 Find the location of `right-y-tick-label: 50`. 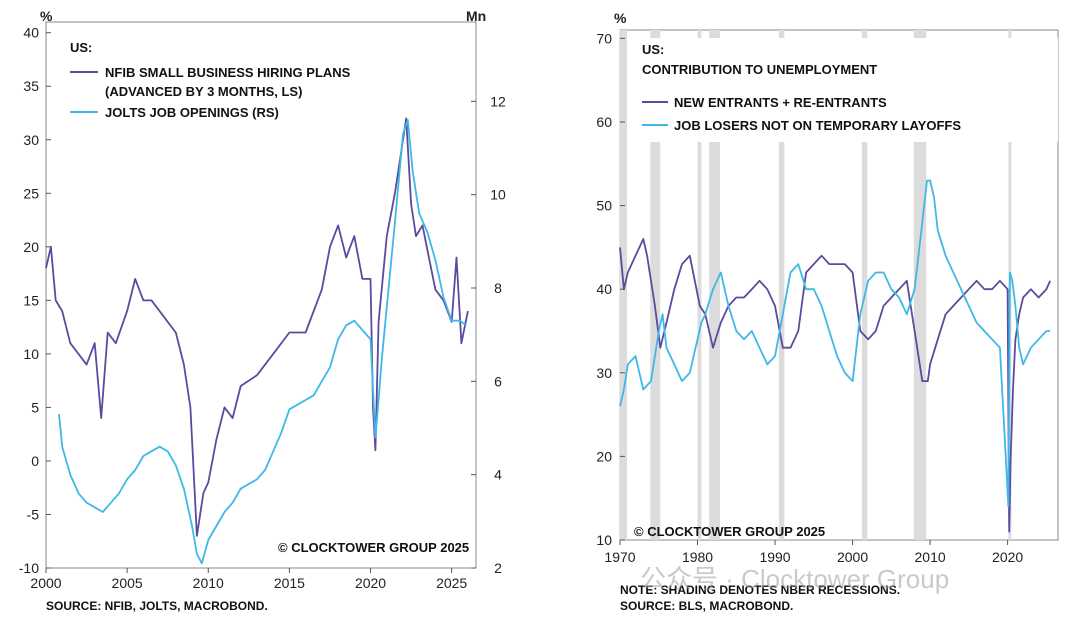

right-y-tick-label: 50 is located at coordinates (604, 206).